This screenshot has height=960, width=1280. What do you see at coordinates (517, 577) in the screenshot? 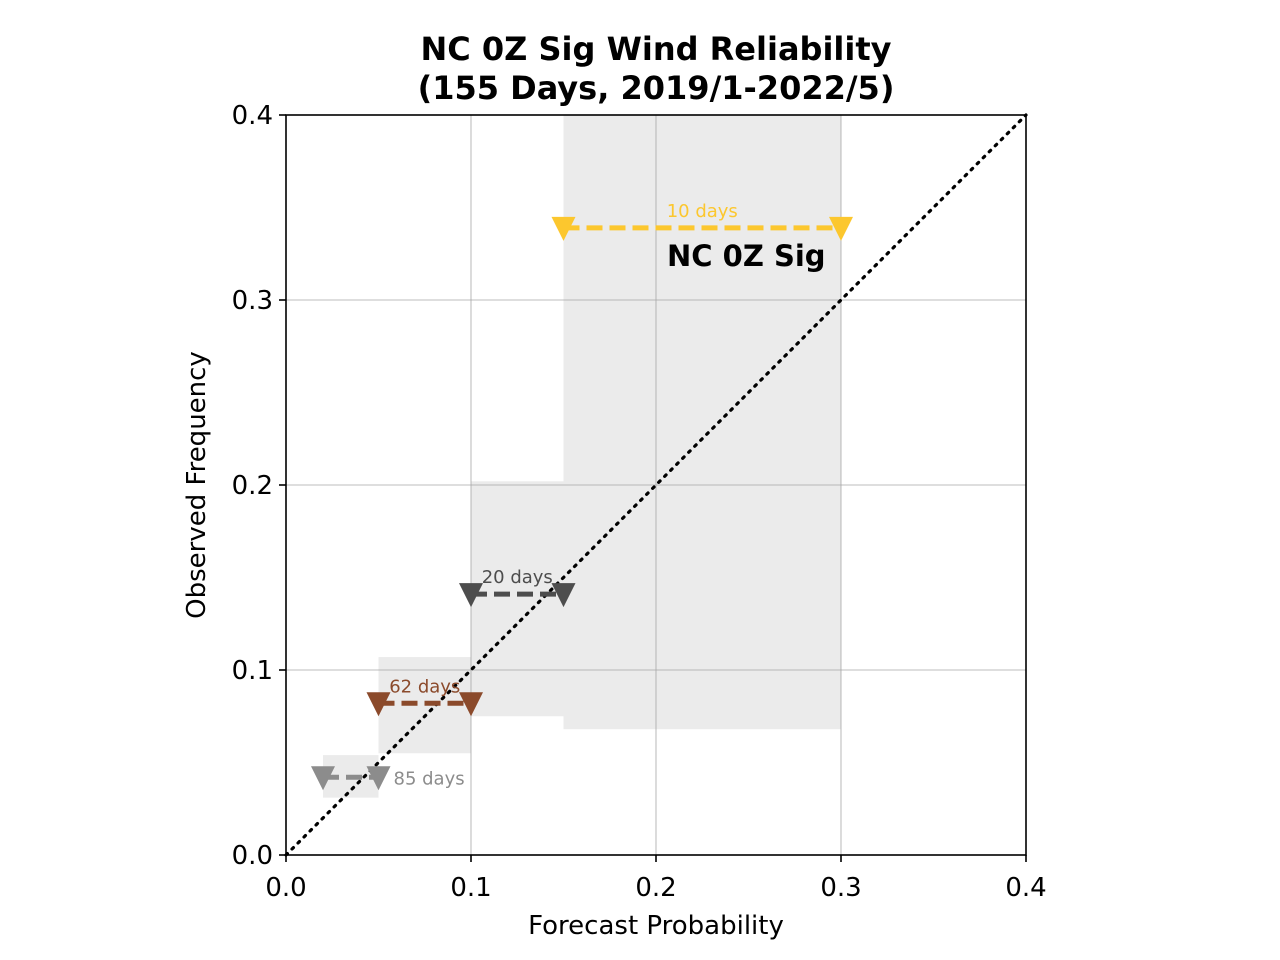
I see `bin-day-count-label-2: 20 days` at bounding box center [517, 577].